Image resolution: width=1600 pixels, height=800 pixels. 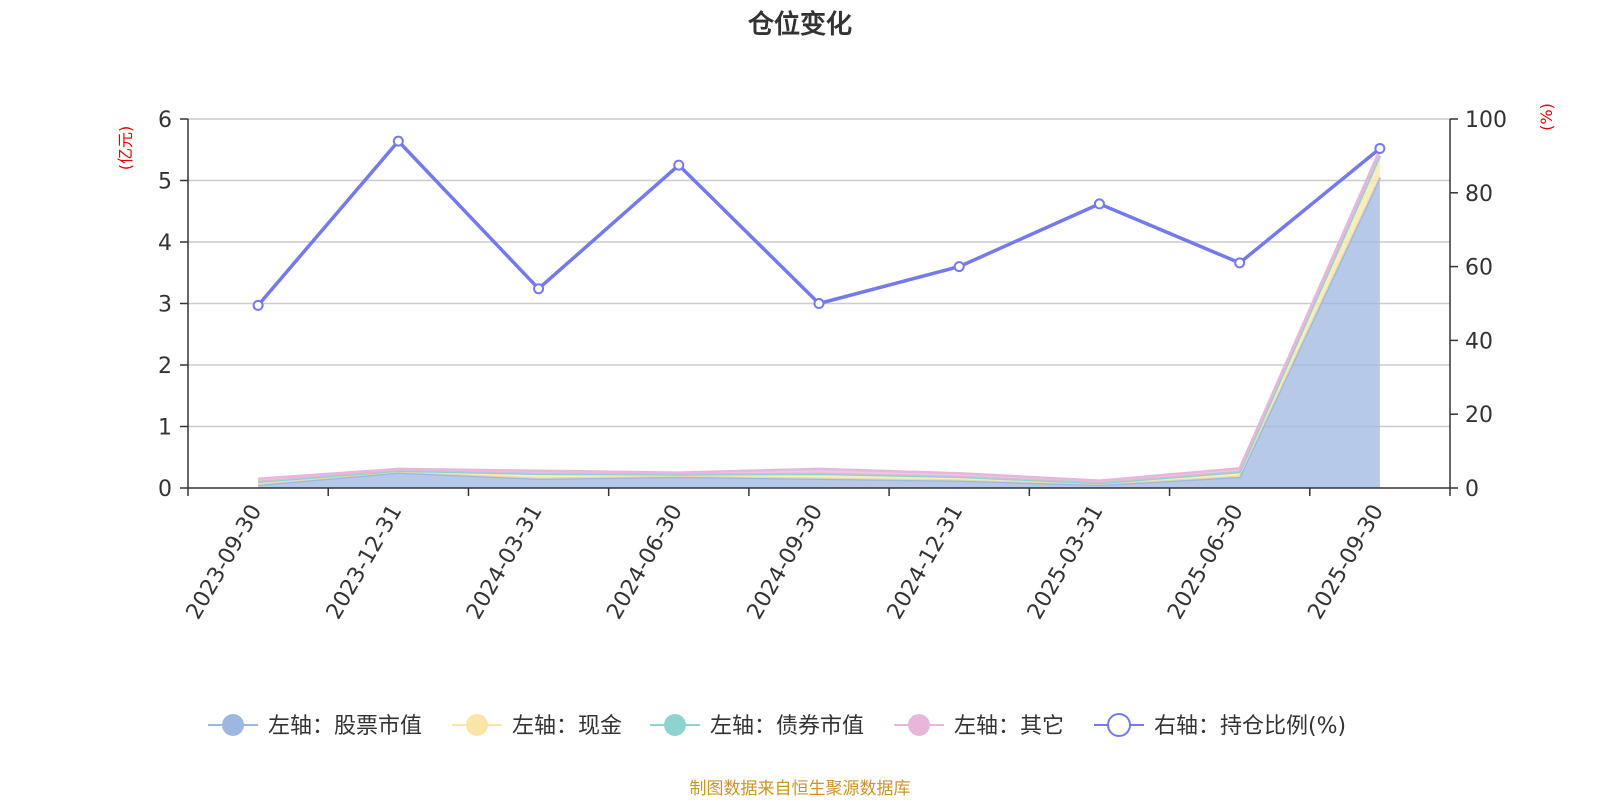 I want to click on legend-label: 左轴：其它, so click(x=1009, y=726).